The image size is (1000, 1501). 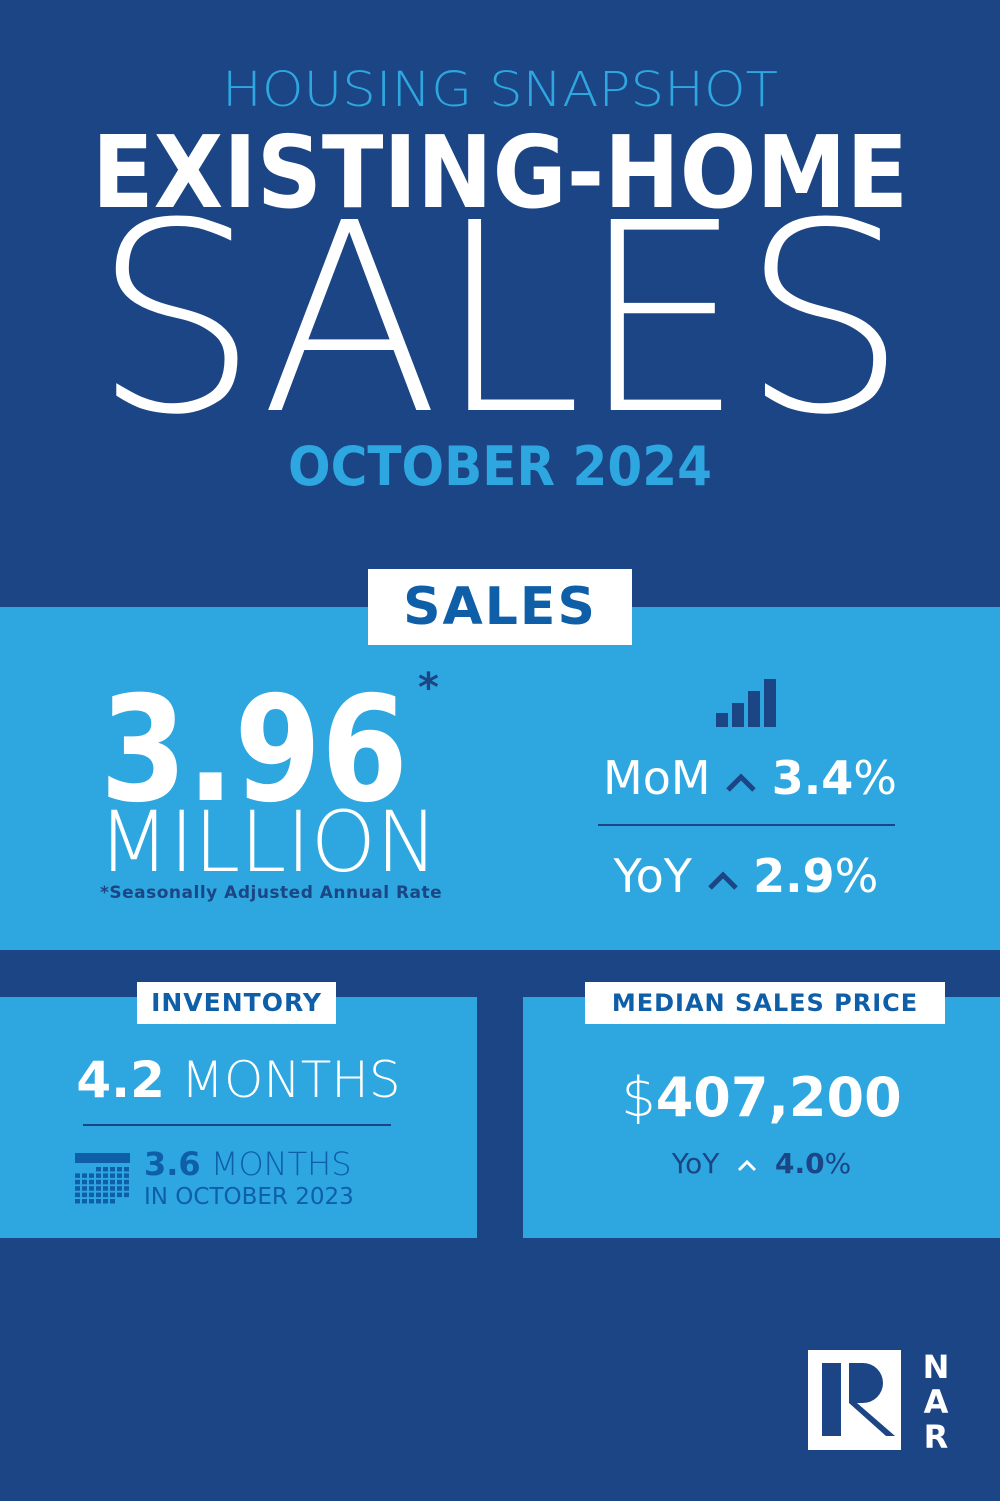 I want to click on inventory-value-row: 4.2 MONTHS, so click(x=238, y=1080).